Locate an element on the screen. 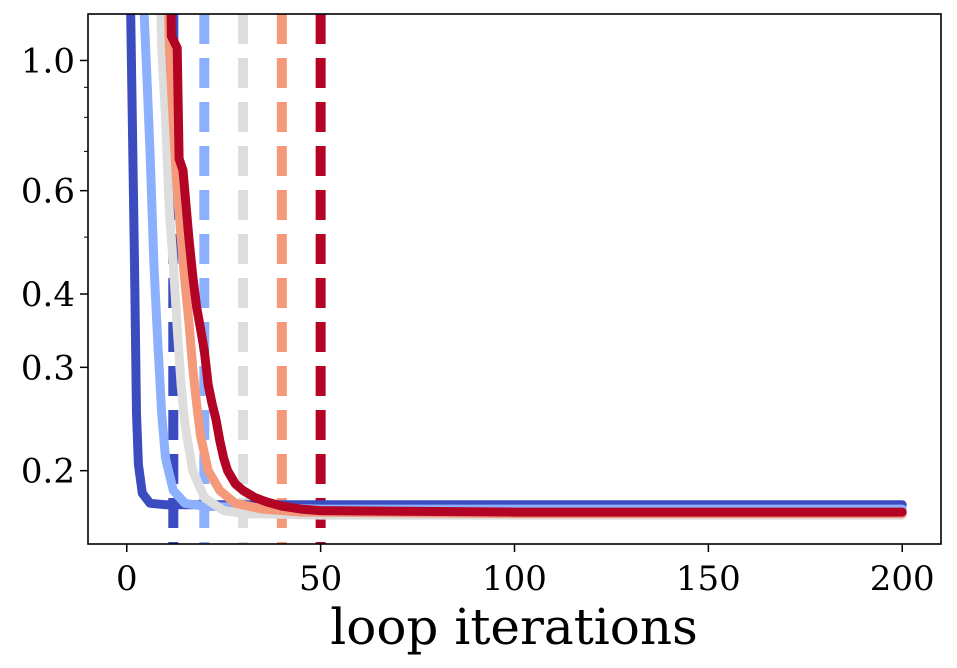  x-tick-label-4: 200 is located at coordinates (902, 579).